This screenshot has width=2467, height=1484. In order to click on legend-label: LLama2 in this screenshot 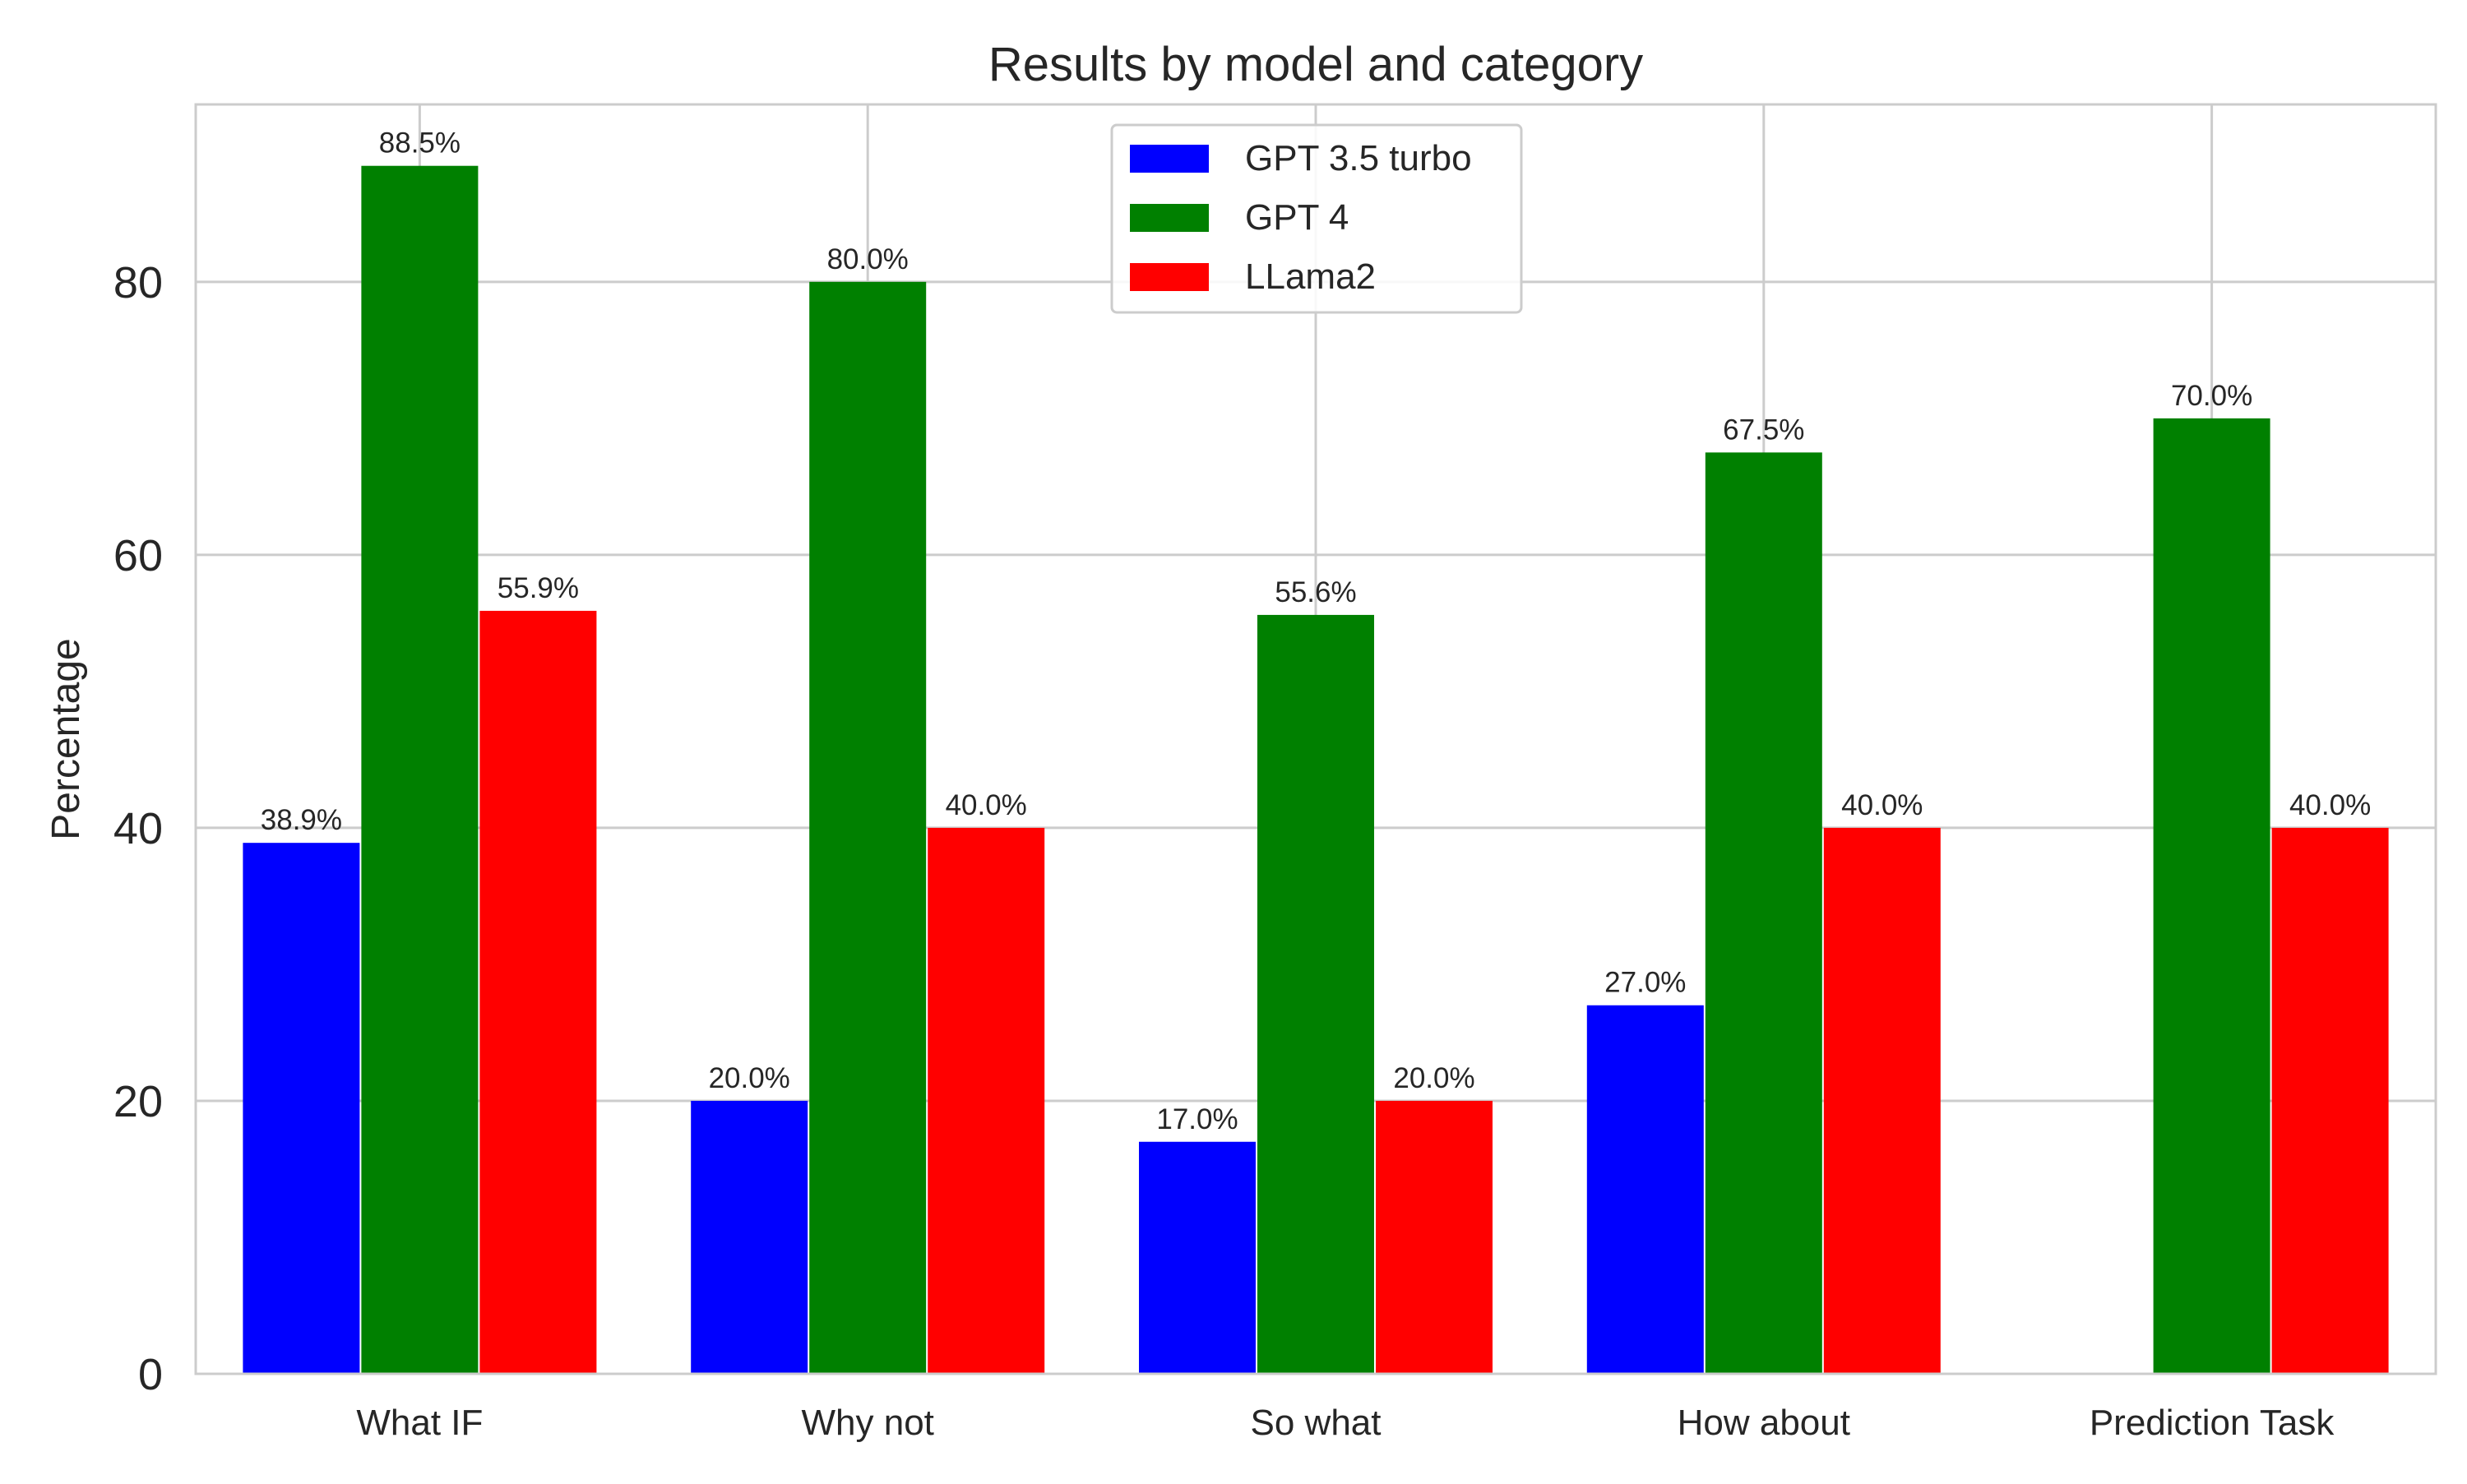, I will do `click(1310, 277)`.